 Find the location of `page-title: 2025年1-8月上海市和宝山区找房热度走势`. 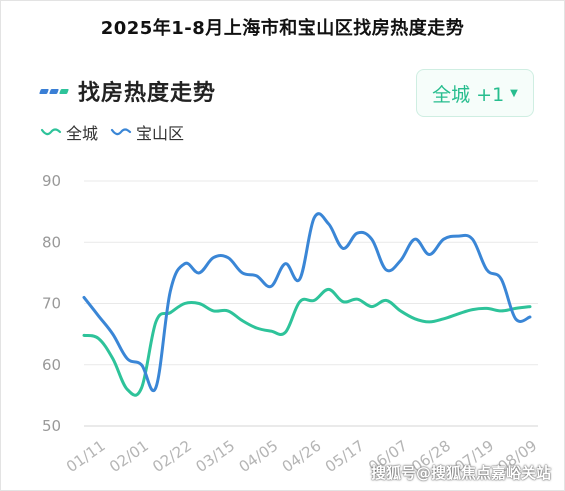

page-title: 2025年1-8月上海市和宝山区找房热度走势 is located at coordinates (282, 28).